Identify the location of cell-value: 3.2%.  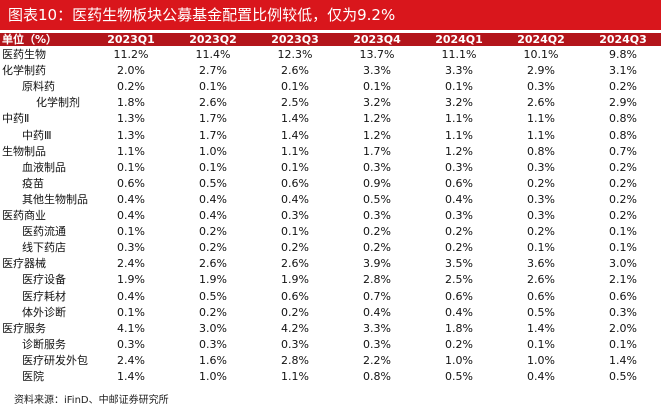
(459, 103).